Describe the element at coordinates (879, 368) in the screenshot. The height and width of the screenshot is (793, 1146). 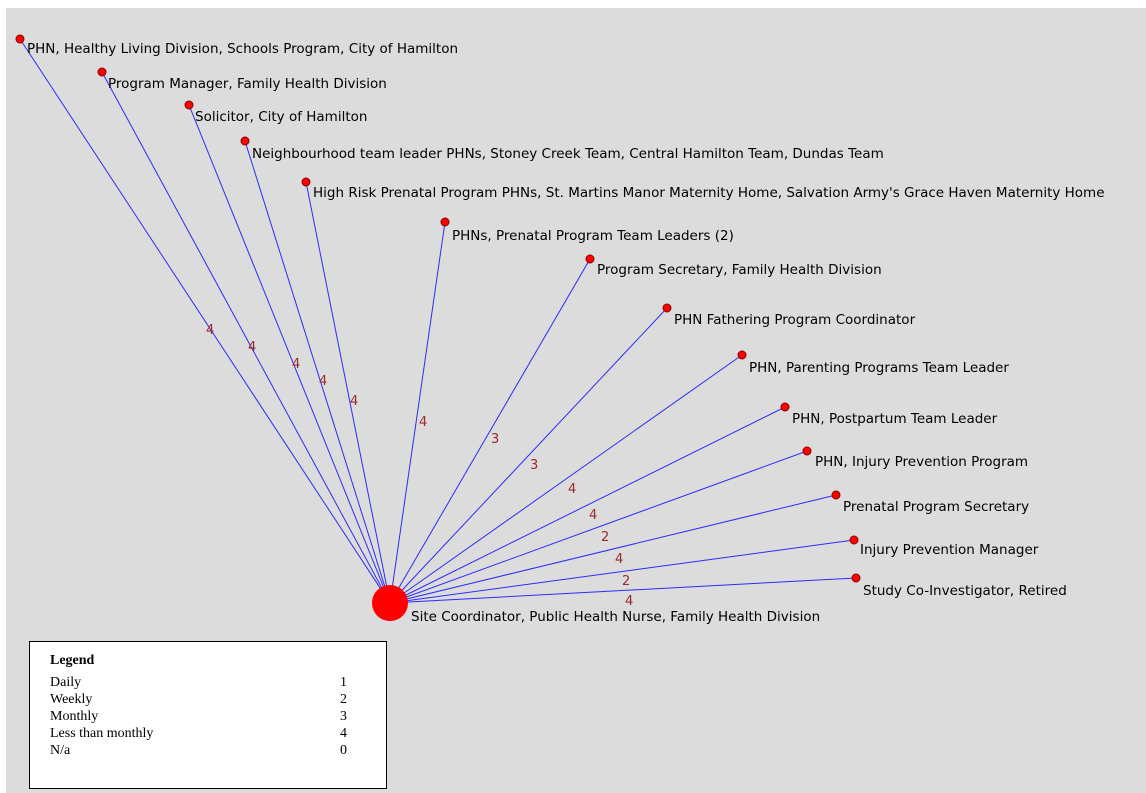
I see `node-label: PHN, Parenting Programs Team Leader` at that location.